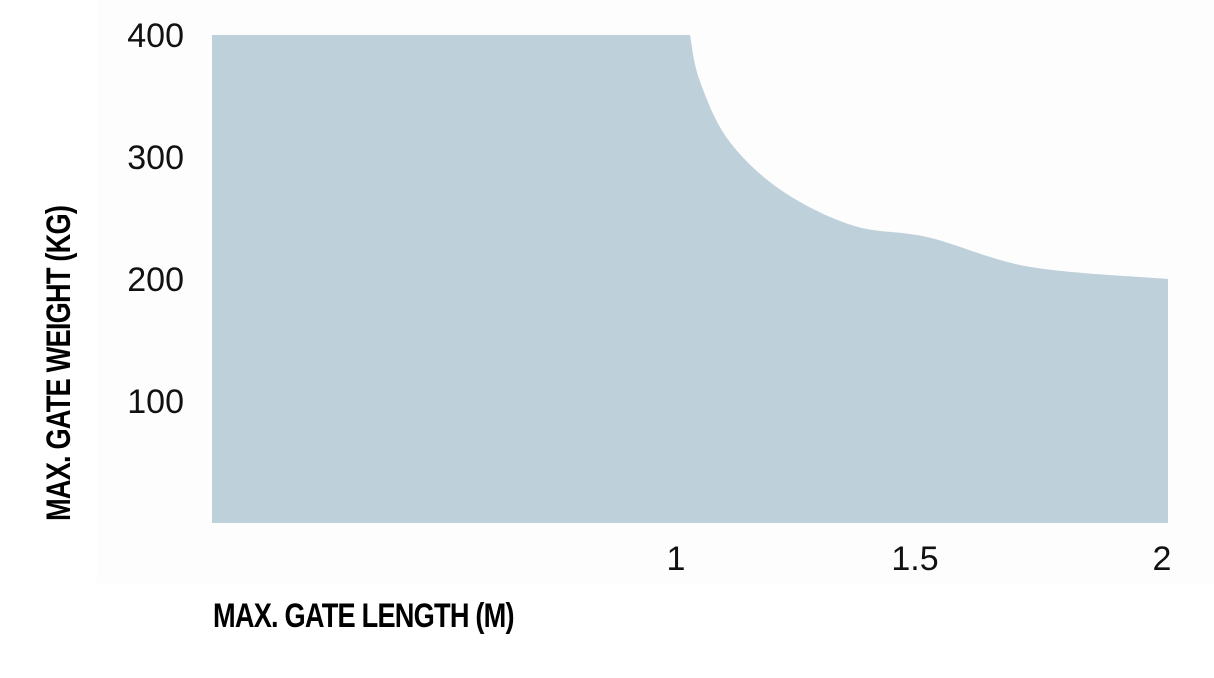  I want to click on y-tick-label: 400, so click(155, 36).